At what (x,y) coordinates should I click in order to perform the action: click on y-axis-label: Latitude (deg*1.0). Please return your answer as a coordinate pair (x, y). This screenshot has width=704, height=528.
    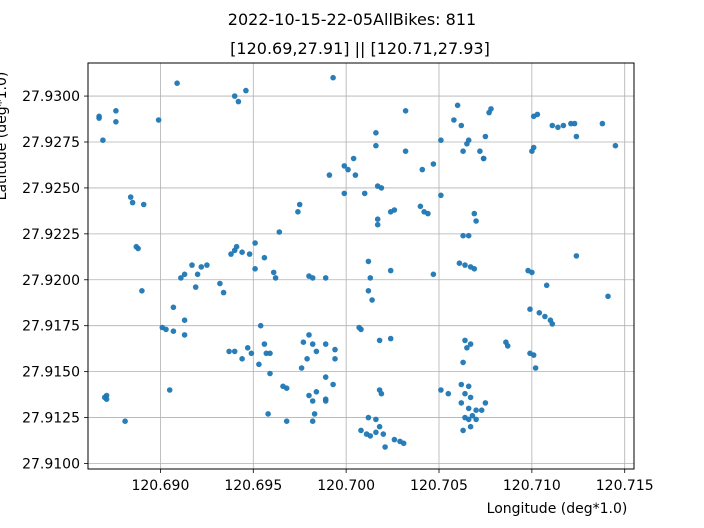
    Looking at the image, I should click on (5, 136).